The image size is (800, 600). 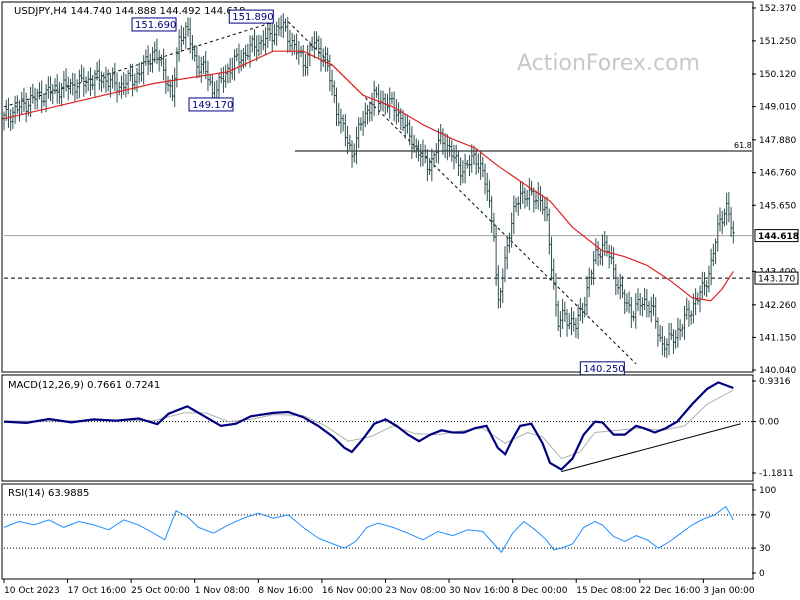 What do you see at coordinates (479, 591) in the screenshot?
I see `time-axis-tick-label: 30 Nov 16:00` at bounding box center [479, 591].